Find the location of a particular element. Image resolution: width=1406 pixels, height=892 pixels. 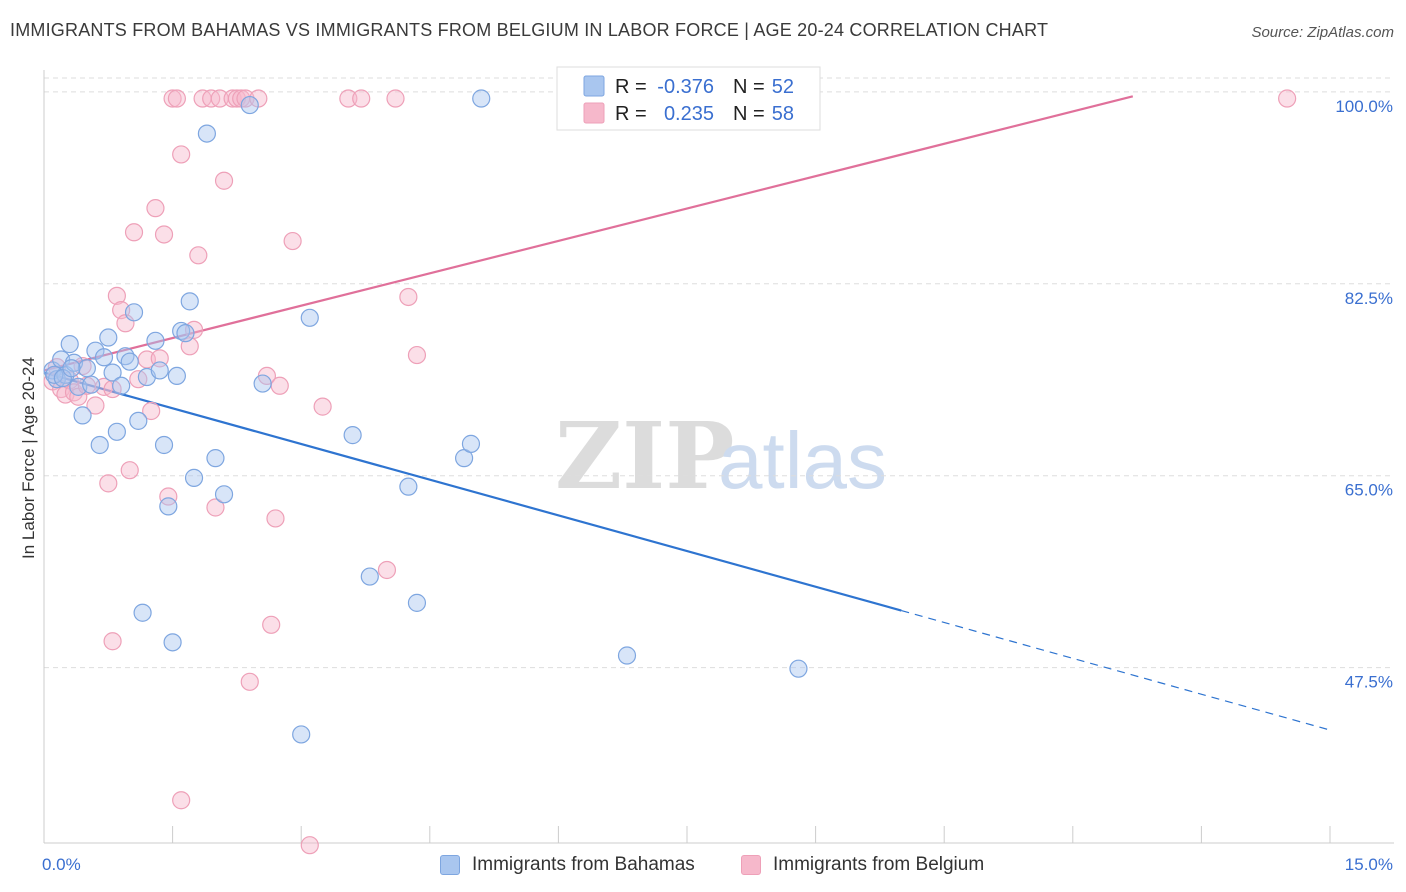

y-tick-label: 65.0% is located at coordinates (1369, 490).